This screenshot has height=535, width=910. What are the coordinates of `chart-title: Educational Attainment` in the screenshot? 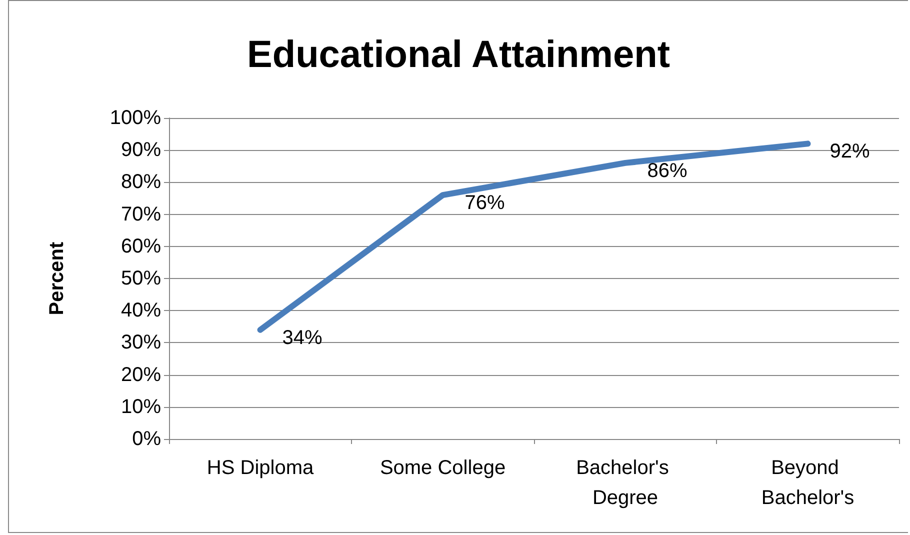 It's located at (458, 55).